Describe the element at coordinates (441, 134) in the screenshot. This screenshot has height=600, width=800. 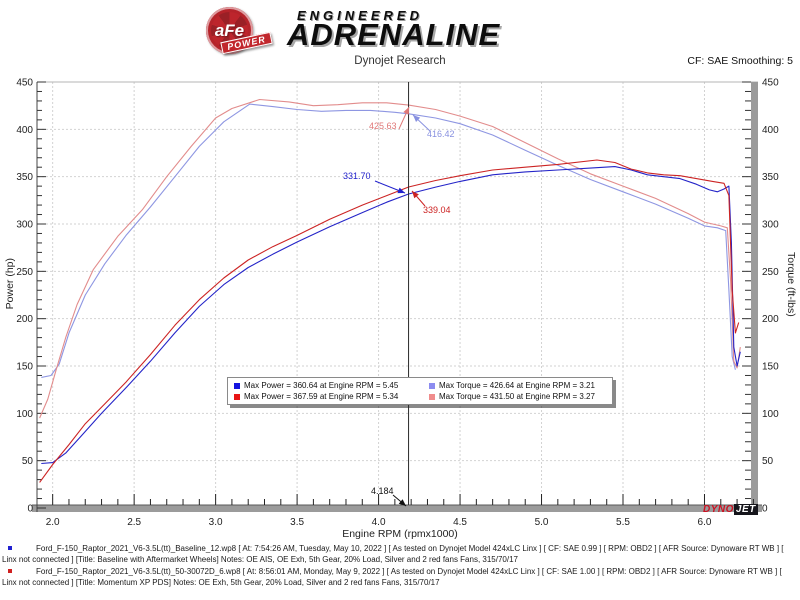
I see `annotation-label: 416.42` at that location.